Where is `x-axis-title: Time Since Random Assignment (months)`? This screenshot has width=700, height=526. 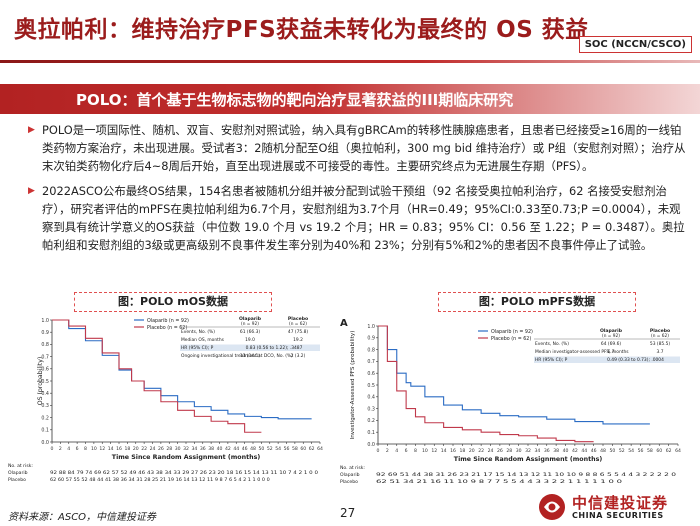 x-axis-title: Time Since Random Assignment (months) is located at coordinates (186, 457).